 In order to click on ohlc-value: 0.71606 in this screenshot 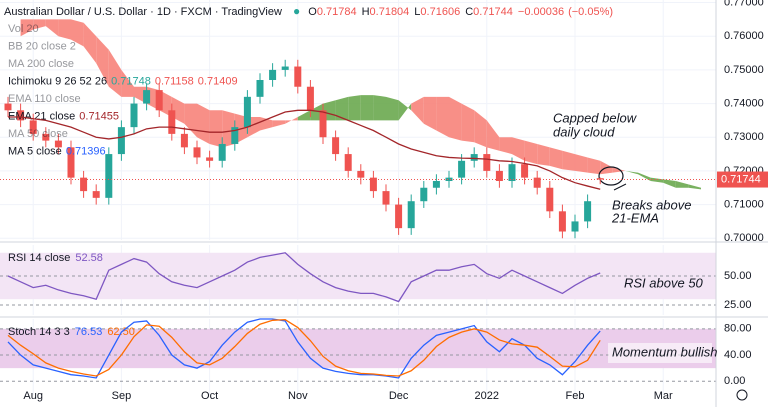, I will do `click(440, 12)`.